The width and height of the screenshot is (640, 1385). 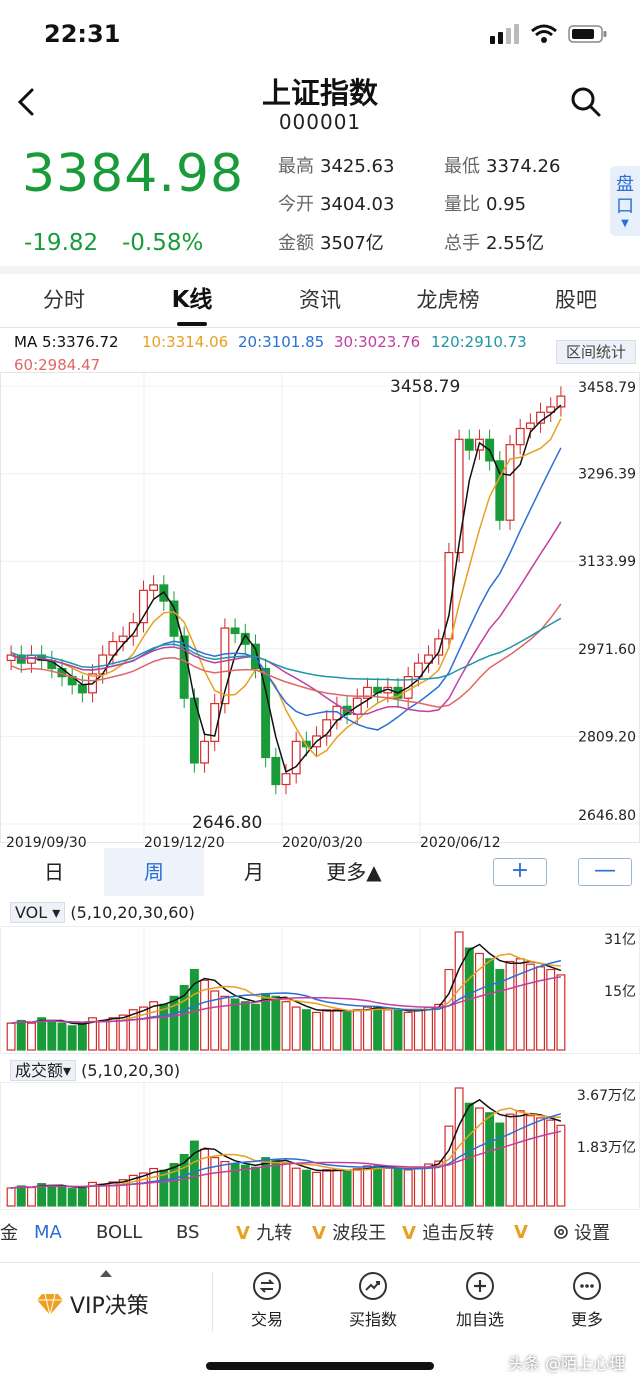 I want to click on zoom-in-button: +, so click(x=520, y=872).